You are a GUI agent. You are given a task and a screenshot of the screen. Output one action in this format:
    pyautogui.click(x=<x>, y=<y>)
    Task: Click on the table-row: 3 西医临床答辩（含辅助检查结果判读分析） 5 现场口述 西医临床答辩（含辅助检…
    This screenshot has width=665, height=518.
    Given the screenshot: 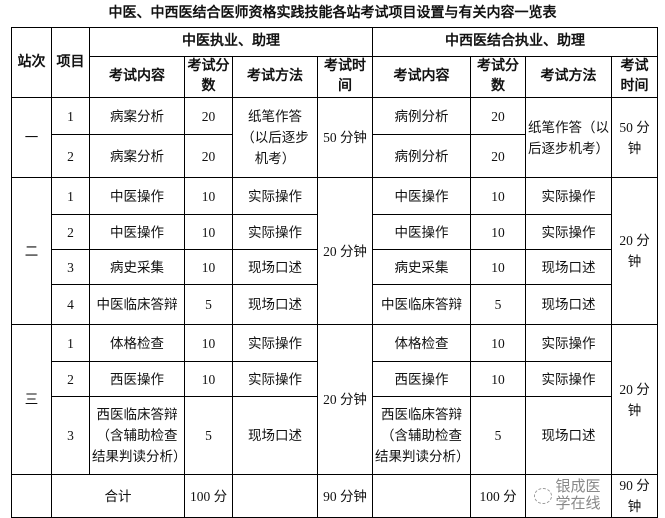 What is the action you would take?
    pyautogui.click(x=335, y=435)
    